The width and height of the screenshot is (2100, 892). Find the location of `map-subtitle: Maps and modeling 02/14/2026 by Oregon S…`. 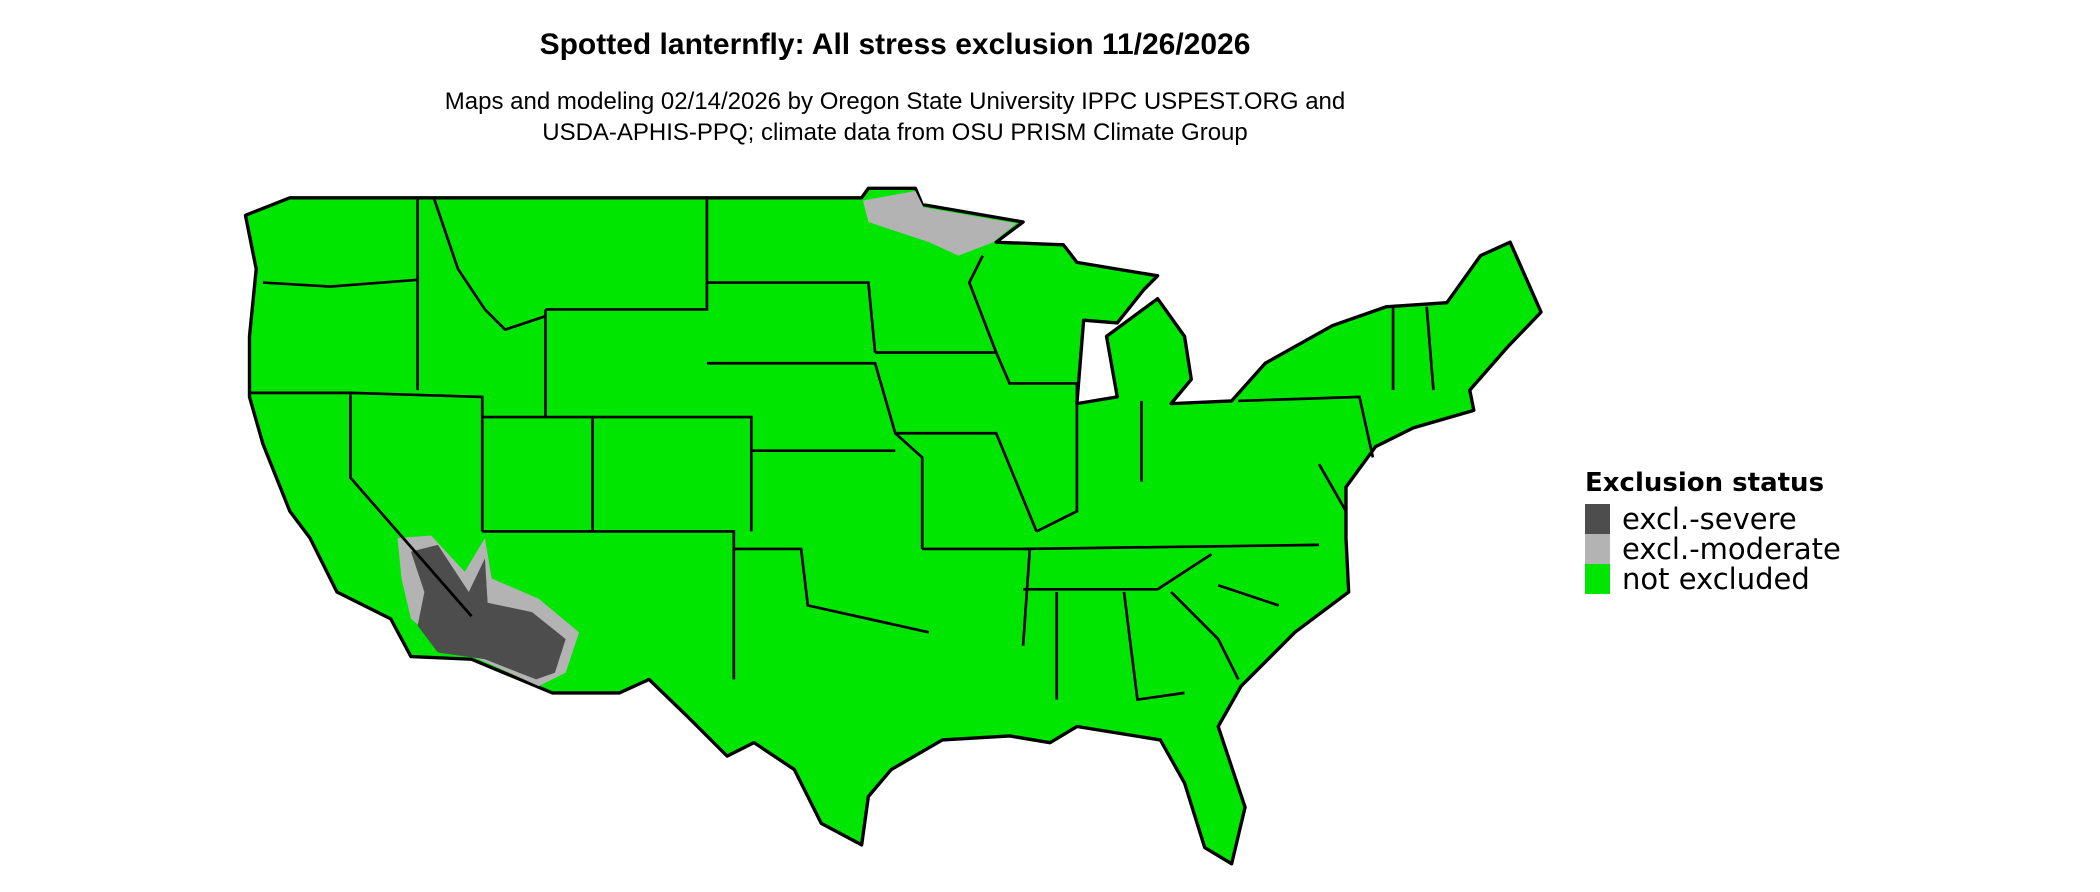

map-subtitle: Maps and modeling 02/14/2026 by Oregon S… is located at coordinates (895, 117).